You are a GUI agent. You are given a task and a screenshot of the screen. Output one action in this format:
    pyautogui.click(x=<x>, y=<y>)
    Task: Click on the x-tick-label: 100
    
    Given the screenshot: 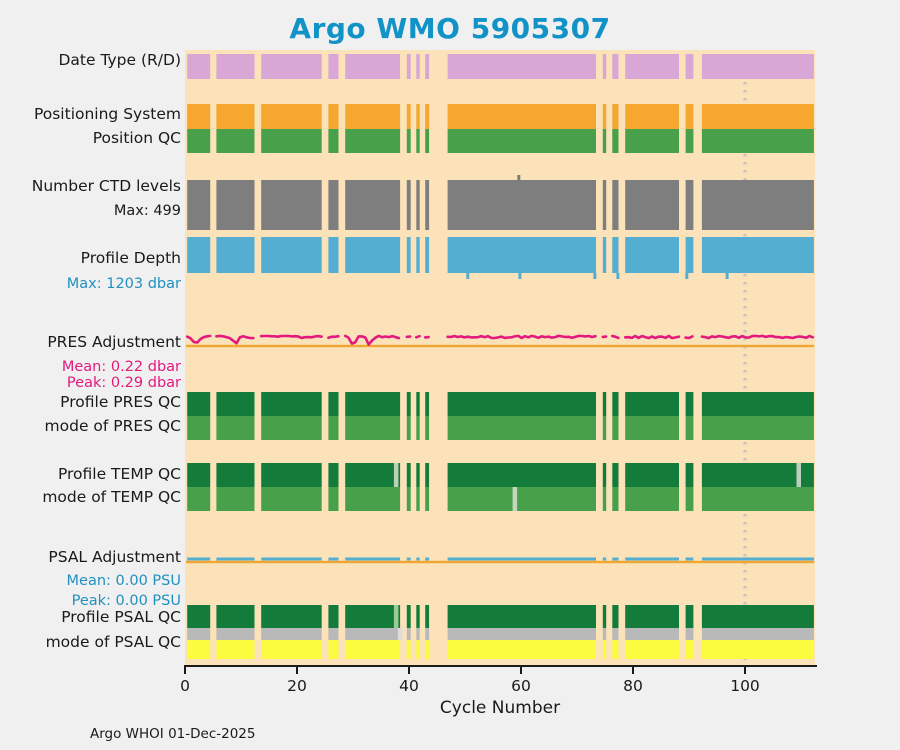 What is the action you would take?
    pyautogui.click(x=745, y=686)
    